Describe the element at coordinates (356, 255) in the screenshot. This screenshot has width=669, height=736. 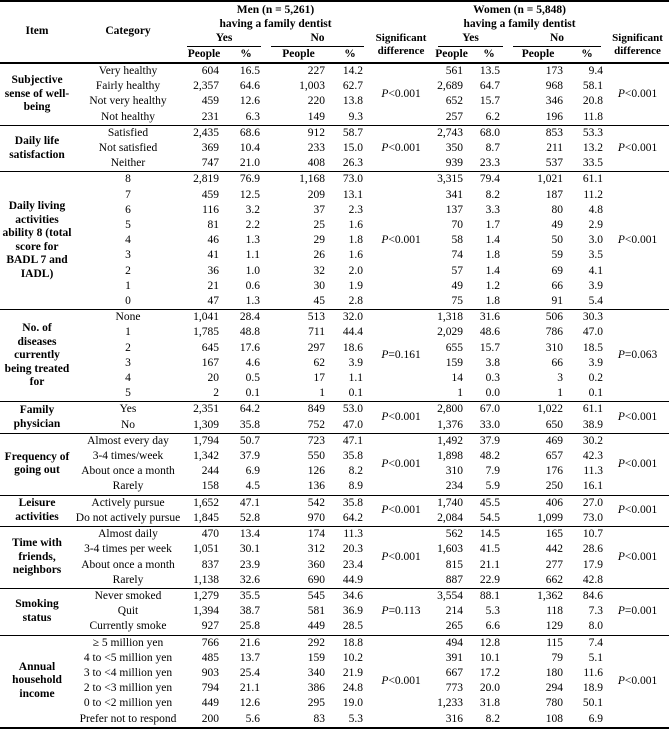
I see `value-cell: 1.6` at that location.